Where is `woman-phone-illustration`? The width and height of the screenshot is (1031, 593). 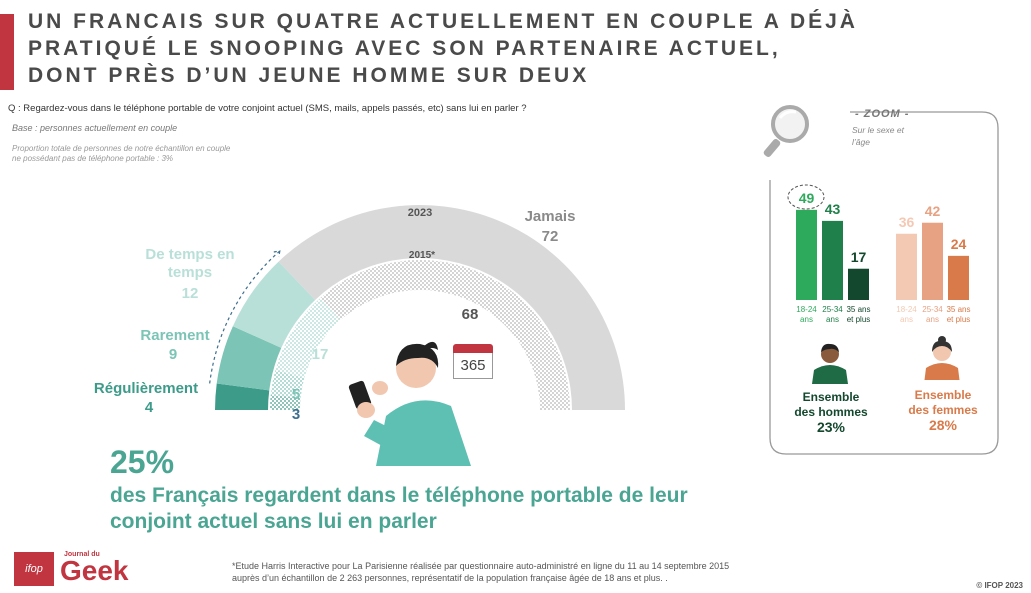
woman-phone-illustration is located at coordinates (409, 403).